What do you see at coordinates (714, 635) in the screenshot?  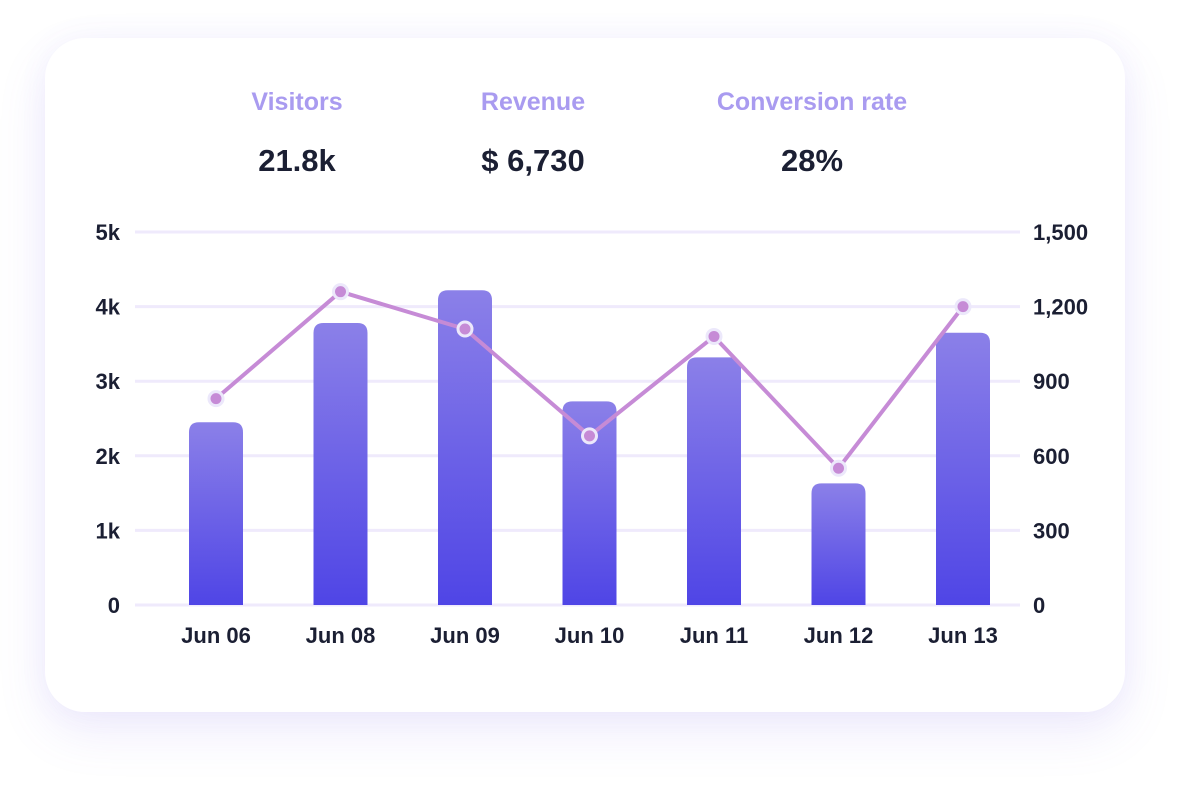 I see `x-axis-tick: Jun 11` at bounding box center [714, 635].